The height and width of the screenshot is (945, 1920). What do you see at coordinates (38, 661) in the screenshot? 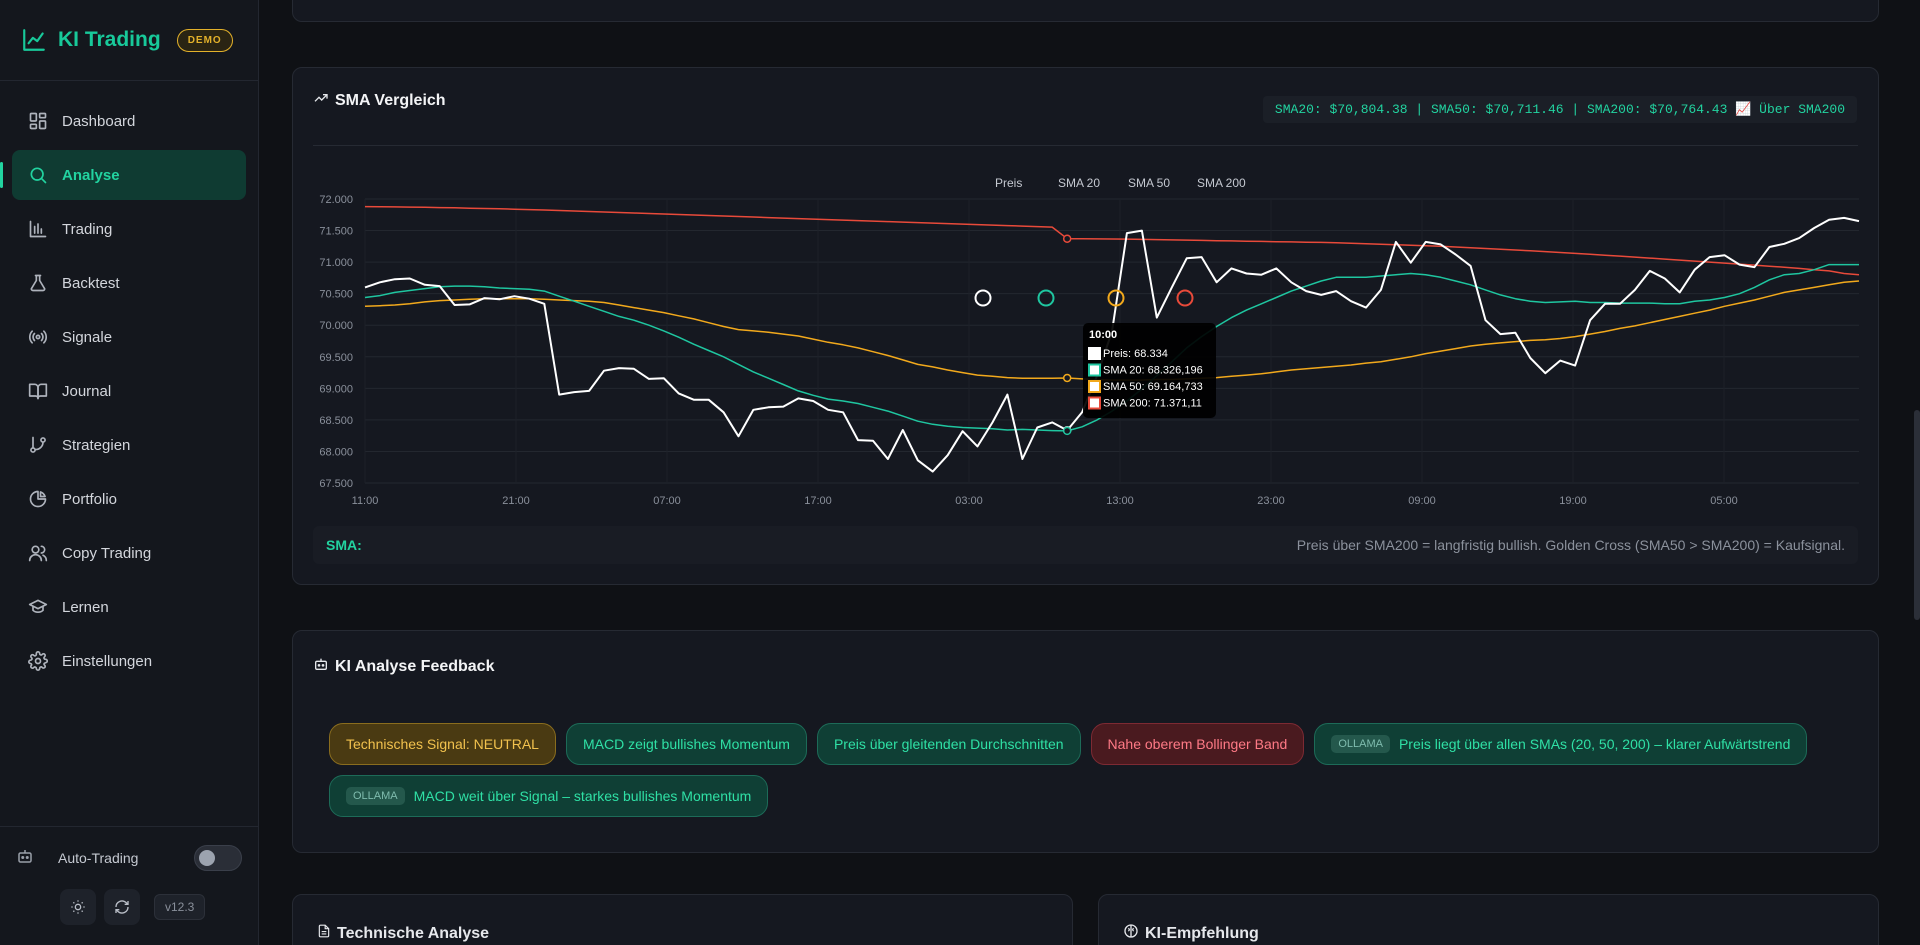
I see `gear-icon` at bounding box center [38, 661].